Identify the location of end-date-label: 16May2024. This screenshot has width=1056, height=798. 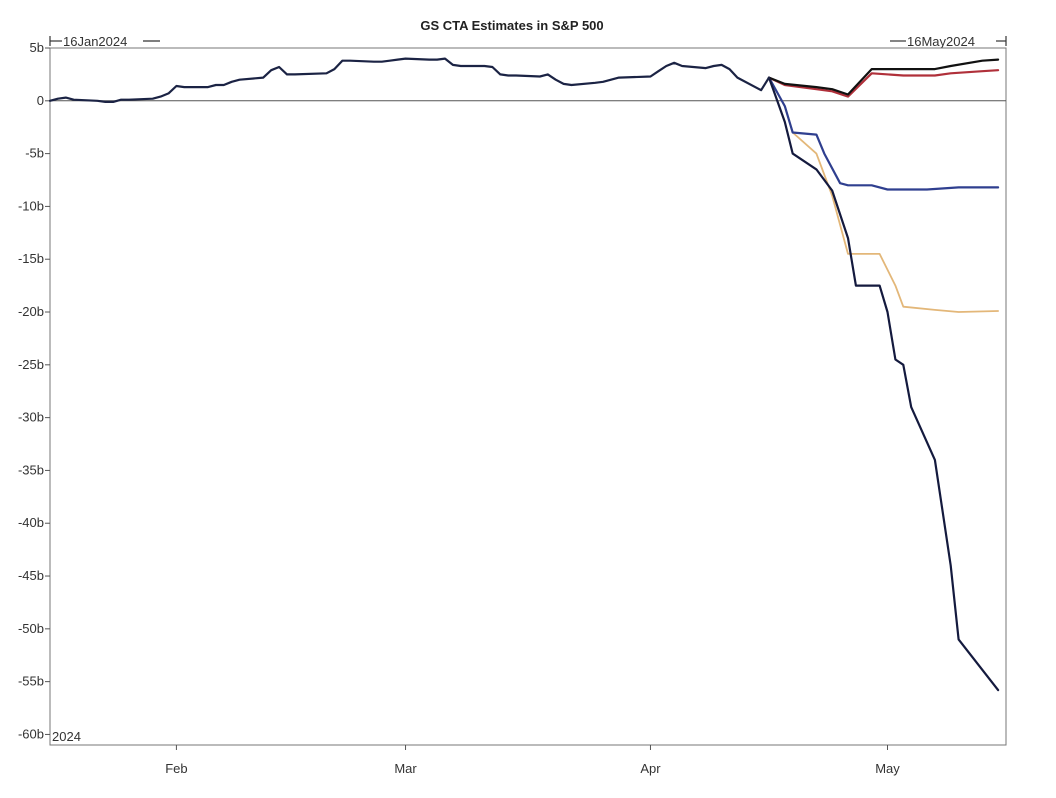
(941, 41).